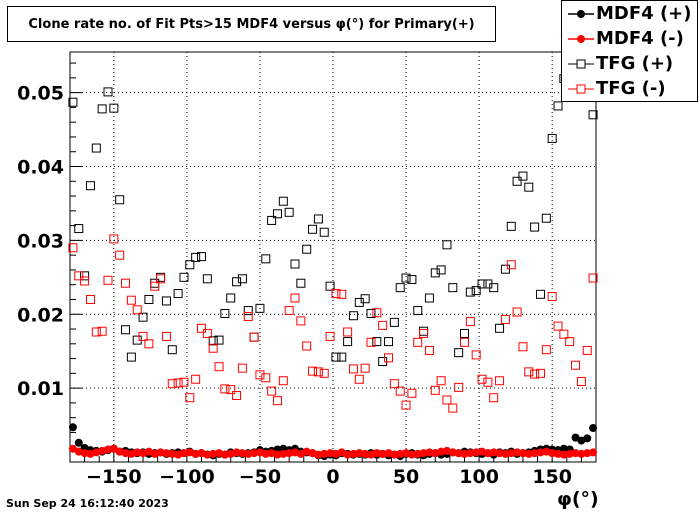  What do you see at coordinates (114, 477) in the screenshot?
I see `x-tick-label: −150` at bounding box center [114, 477].